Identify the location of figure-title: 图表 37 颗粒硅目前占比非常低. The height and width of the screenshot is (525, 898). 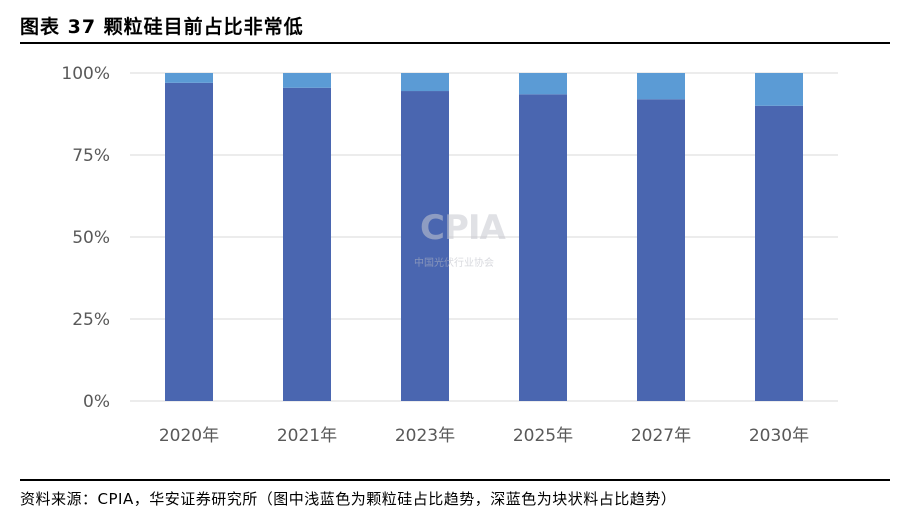
(162, 27).